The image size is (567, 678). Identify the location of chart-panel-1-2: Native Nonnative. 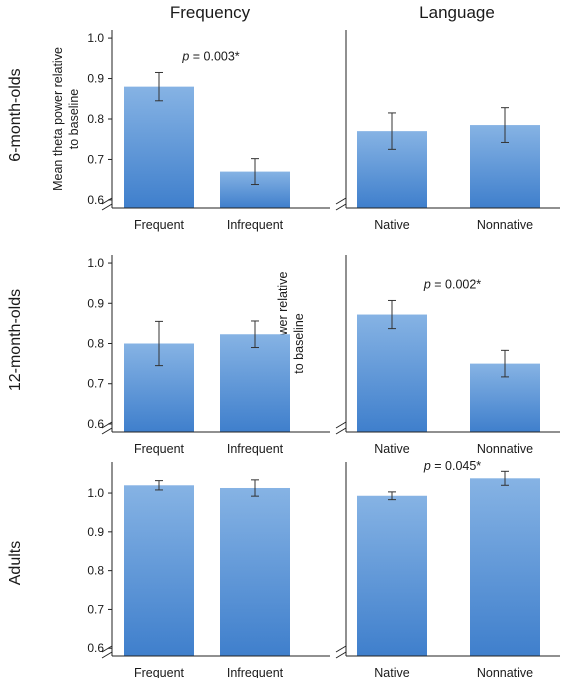
(447, 131).